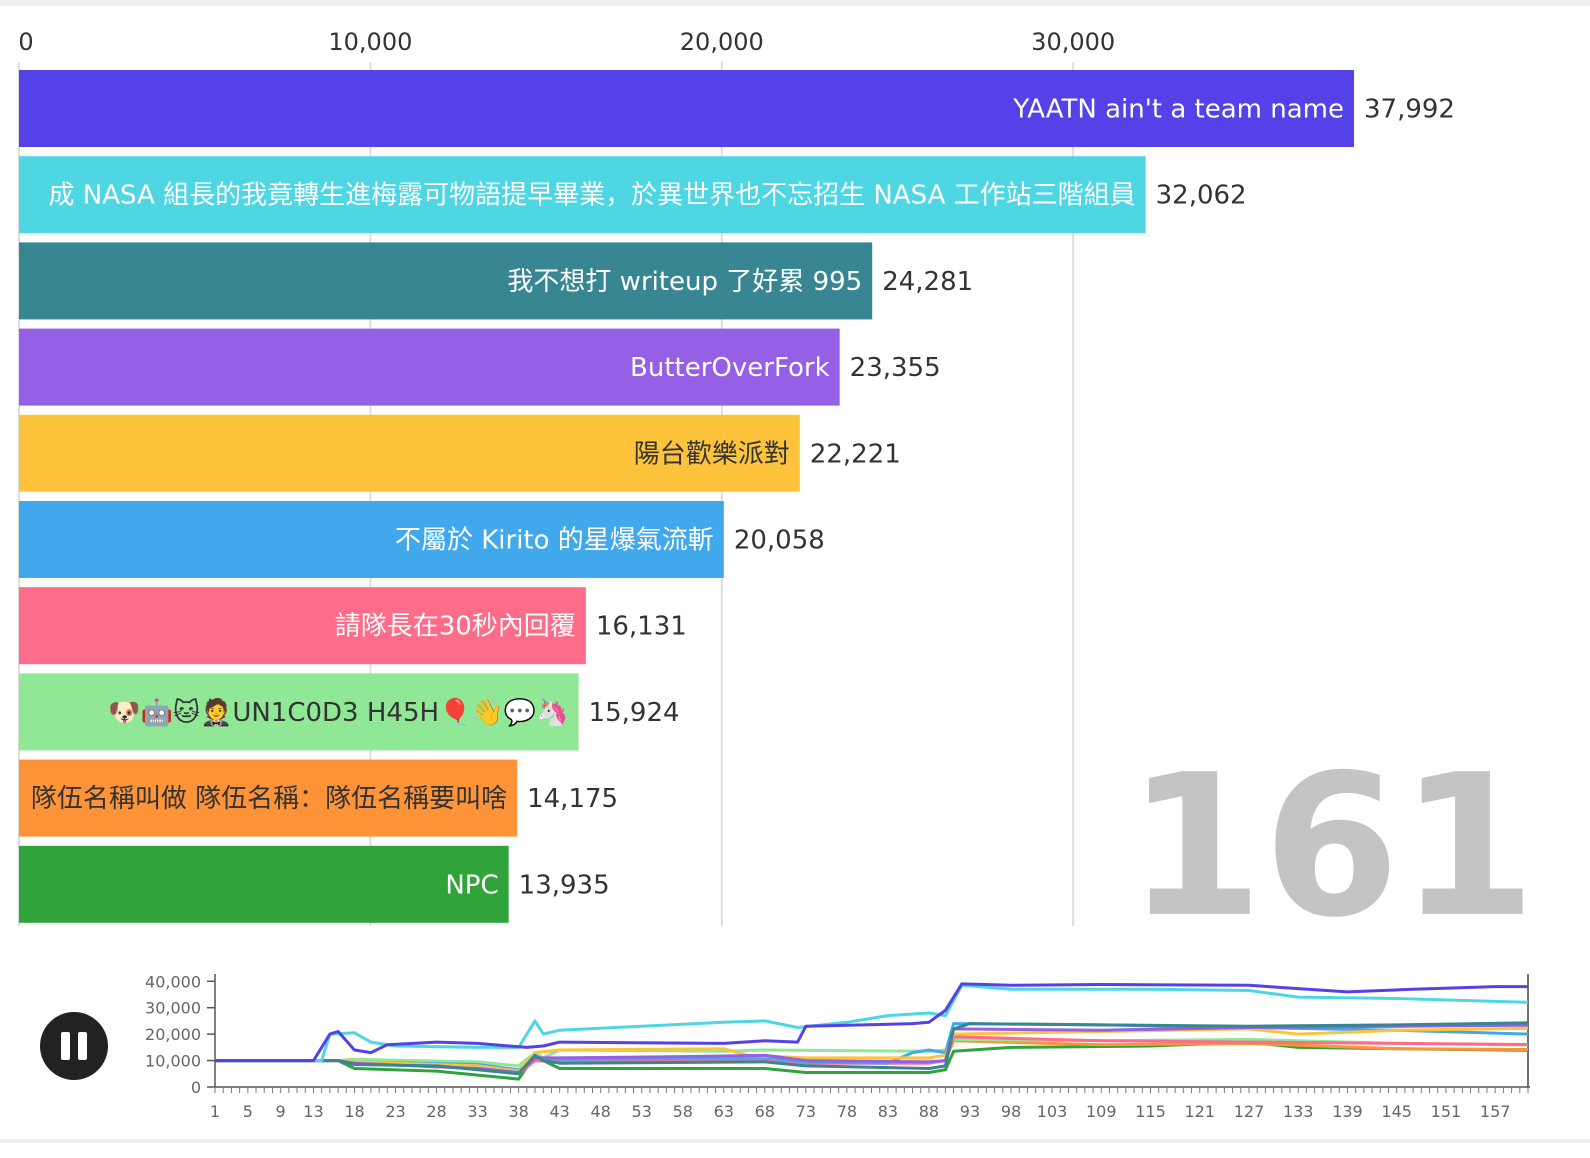 This screenshot has width=1590, height=1158. Describe the element at coordinates (779, 541) in the screenshot. I see `bar-value-label: 20,058` at that location.